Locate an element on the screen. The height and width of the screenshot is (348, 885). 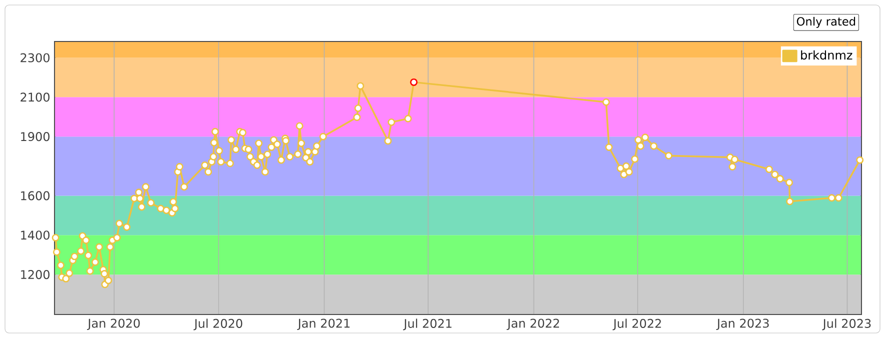
x-tick-label: Jan 2022 is located at coordinates (532, 324).